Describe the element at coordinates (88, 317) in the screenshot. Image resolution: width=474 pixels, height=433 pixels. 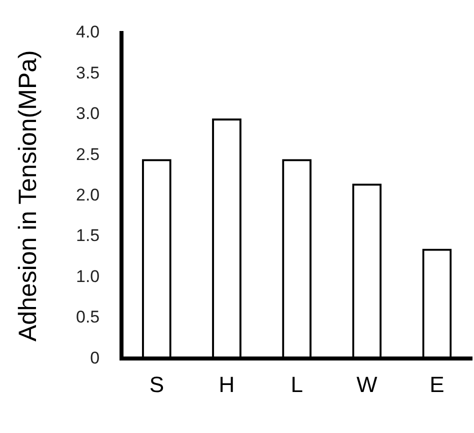
I see `y-tick-label: 0.5` at that location.